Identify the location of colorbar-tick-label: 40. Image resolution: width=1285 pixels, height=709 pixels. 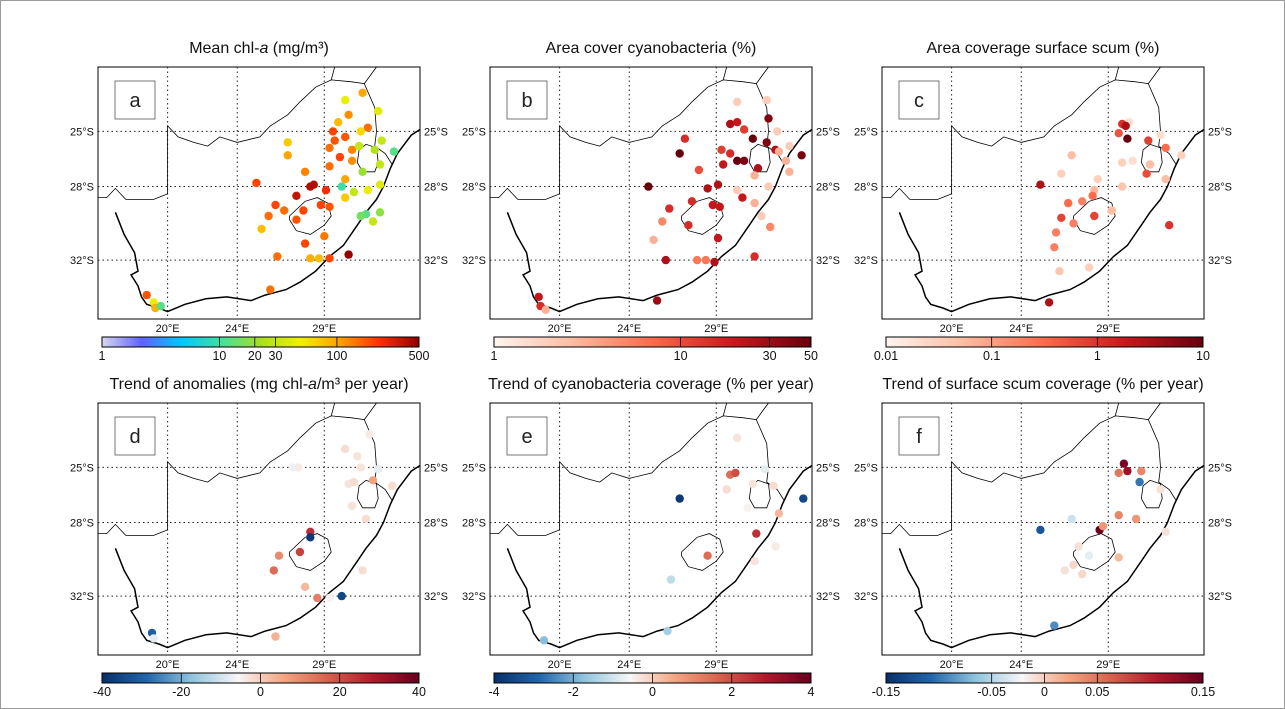
(419, 692).